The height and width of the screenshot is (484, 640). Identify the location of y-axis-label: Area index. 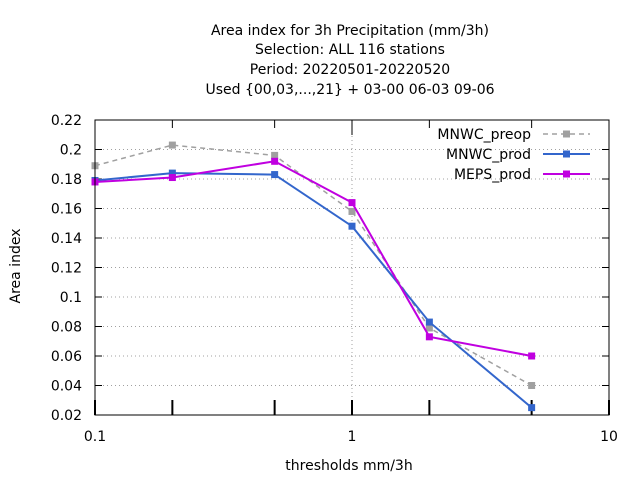
(16, 266).